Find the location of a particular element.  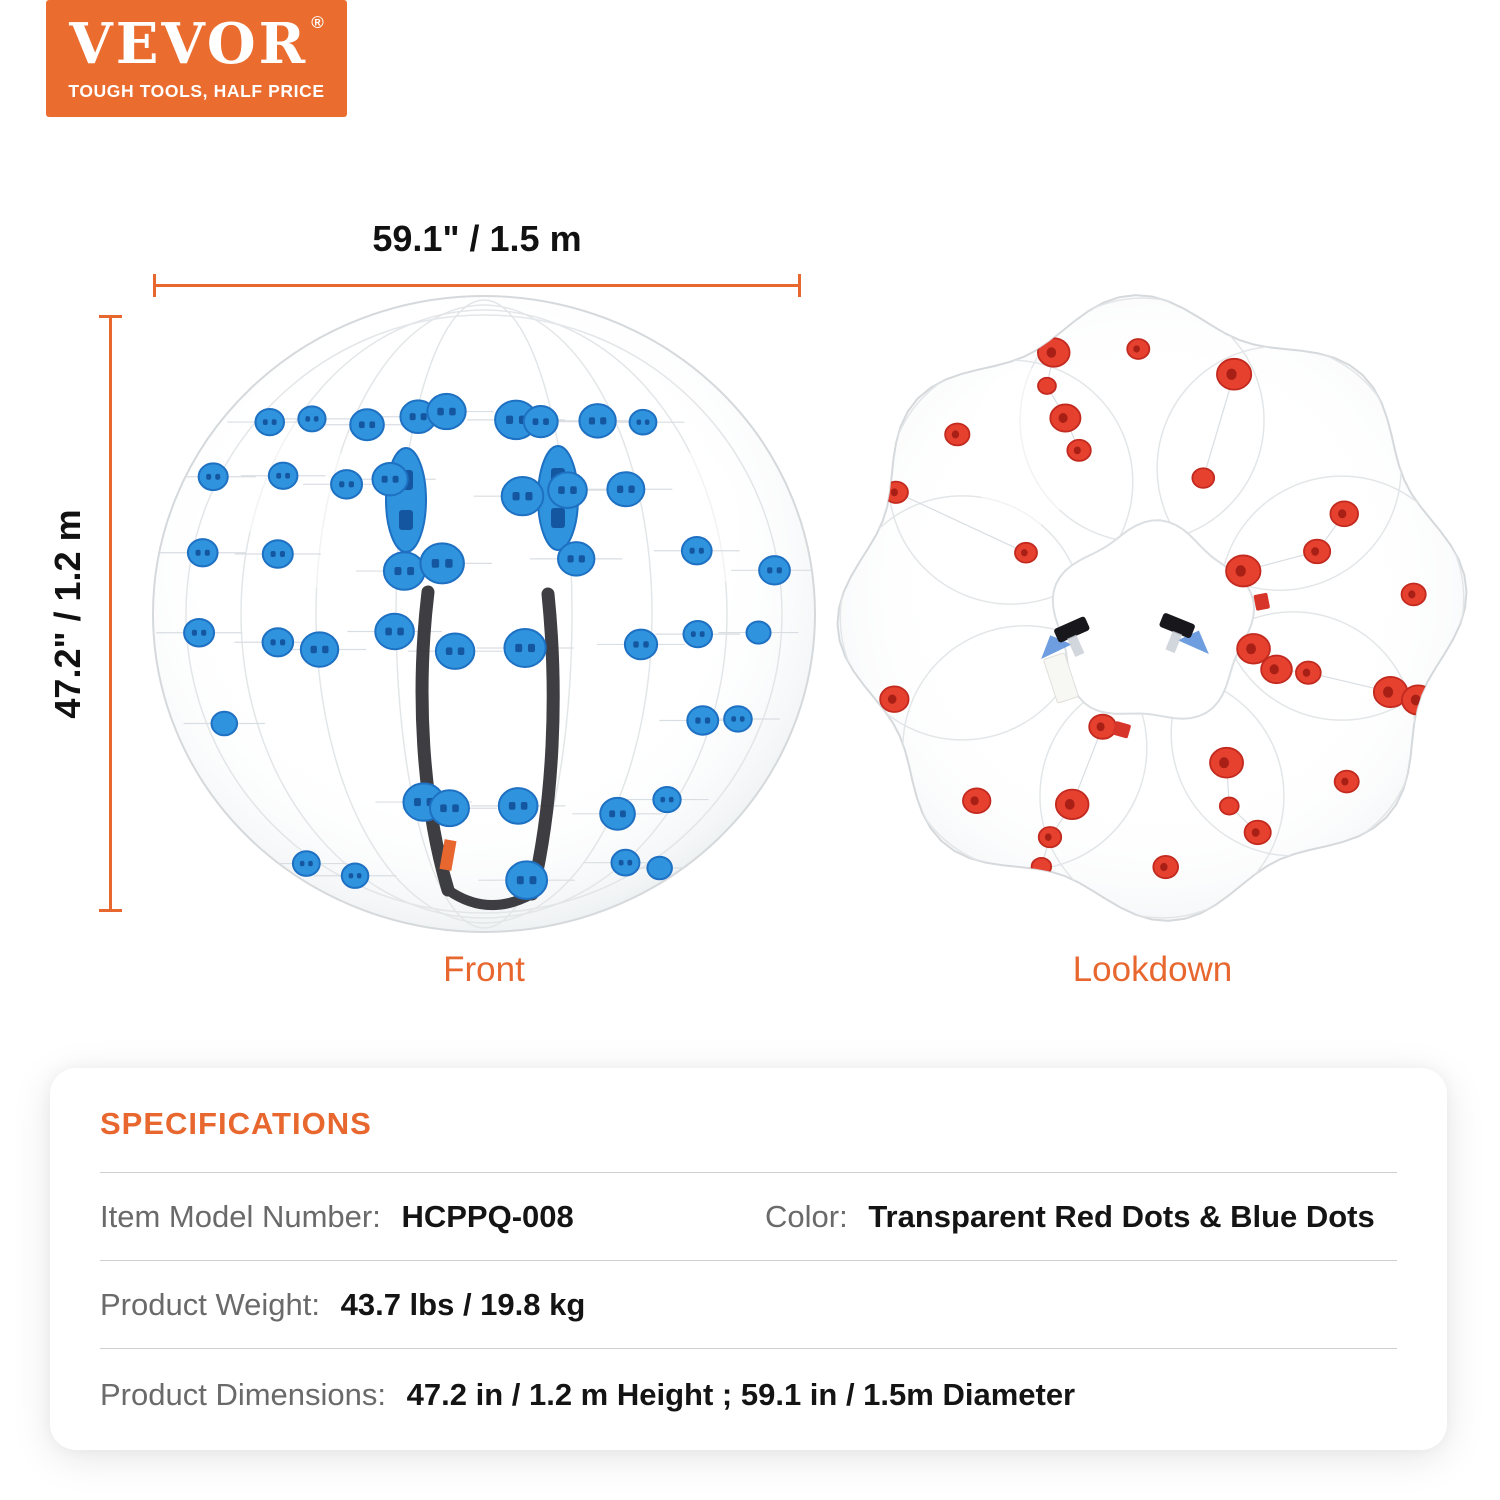

spec-label: Product Dimensions: is located at coordinates (243, 1394).